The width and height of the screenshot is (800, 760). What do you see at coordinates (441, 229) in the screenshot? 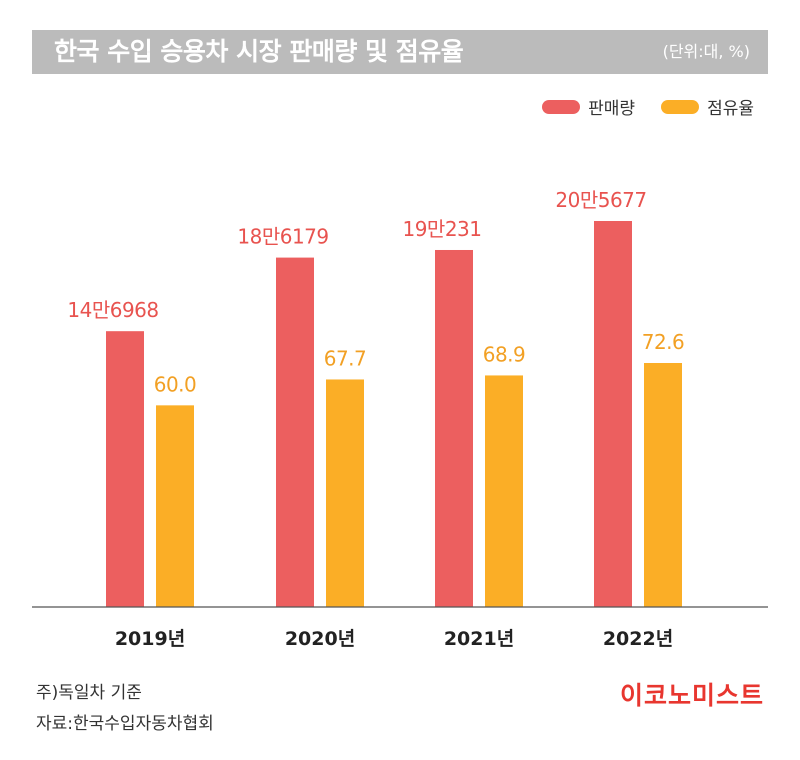
I see `data-label-sales-2: 19만231` at bounding box center [441, 229].